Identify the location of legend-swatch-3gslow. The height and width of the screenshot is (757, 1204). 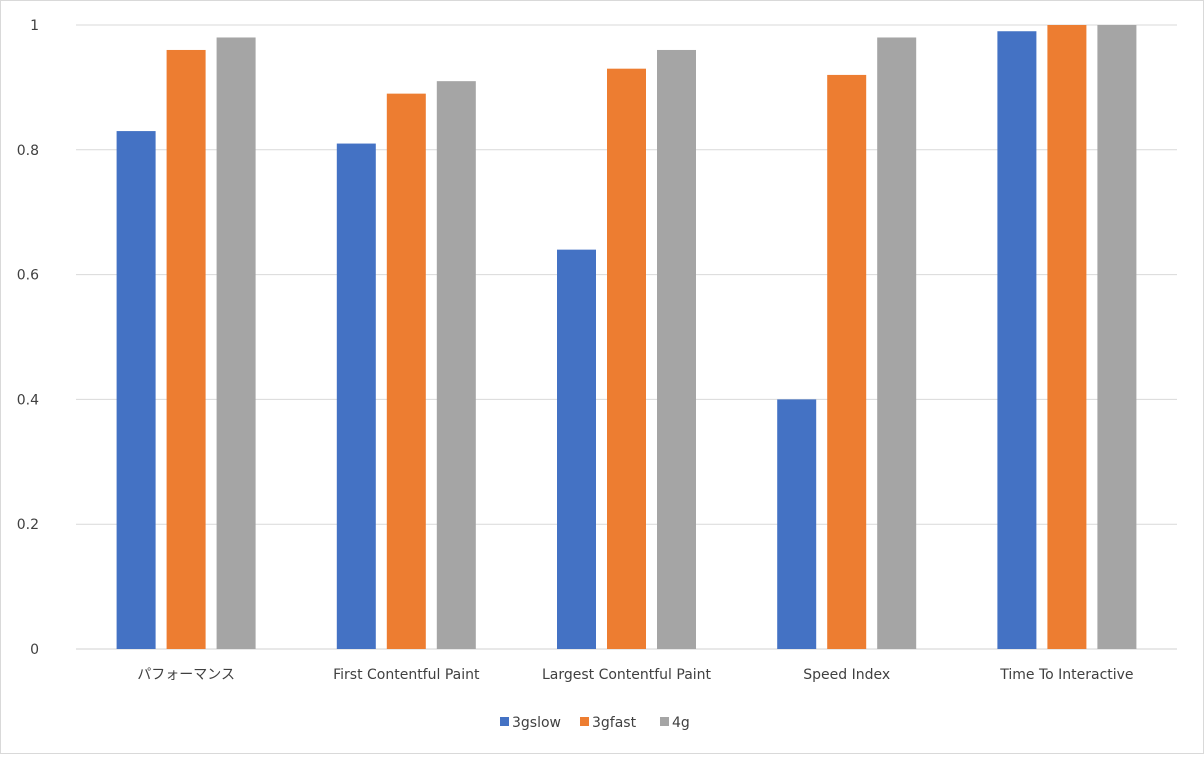
(504, 721).